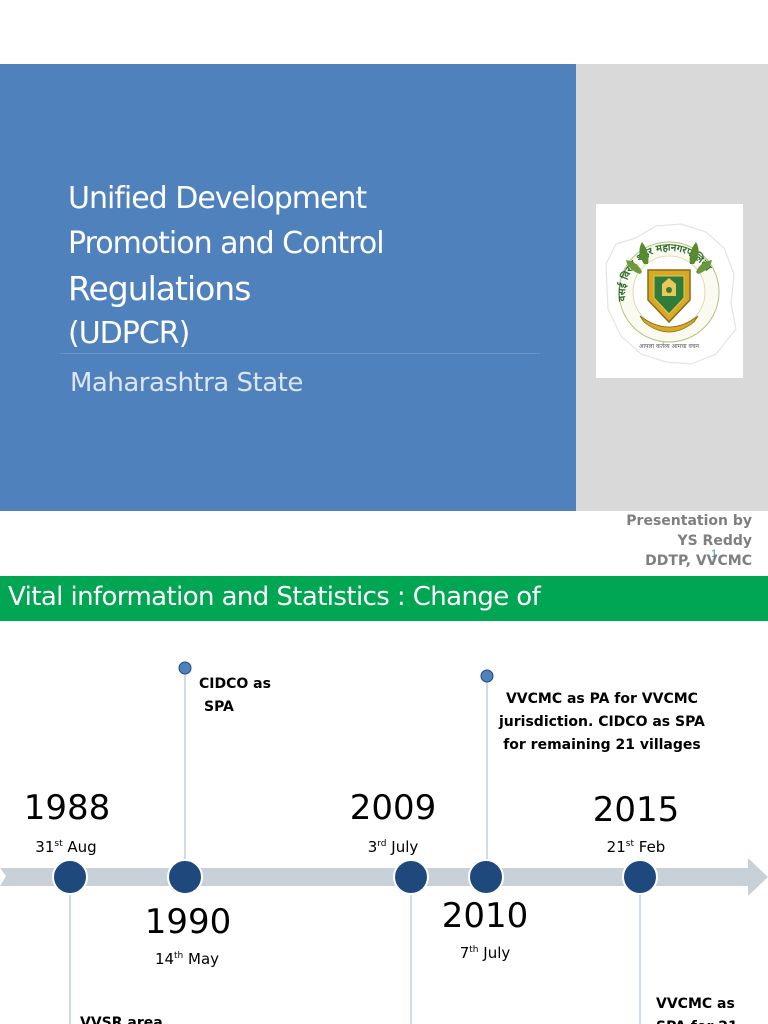  I want to click on event-date: 7th July, so click(485, 953).